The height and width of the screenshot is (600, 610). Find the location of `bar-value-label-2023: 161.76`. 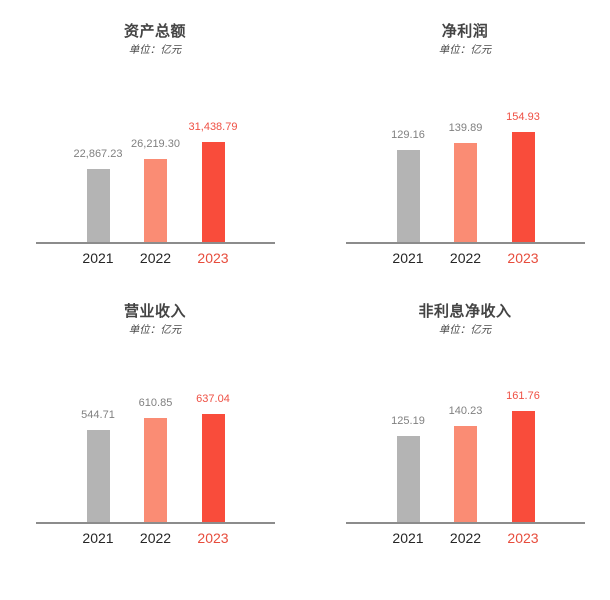

bar-value-label-2023: 161.76 is located at coordinates (523, 396).